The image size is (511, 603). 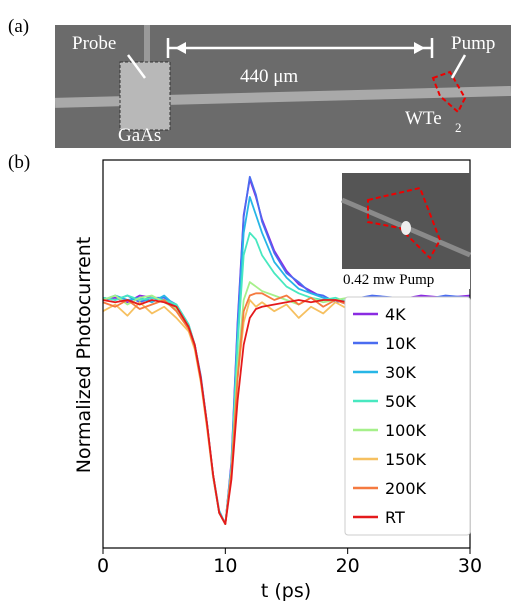 I want to click on legend-label: 50K, so click(x=400, y=401).